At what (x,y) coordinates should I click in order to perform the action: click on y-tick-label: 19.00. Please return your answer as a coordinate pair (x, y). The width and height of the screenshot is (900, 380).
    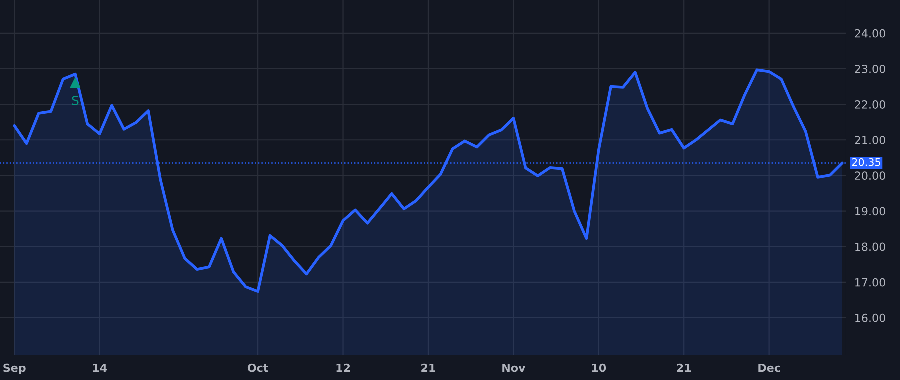
    Looking at the image, I should click on (871, 211).